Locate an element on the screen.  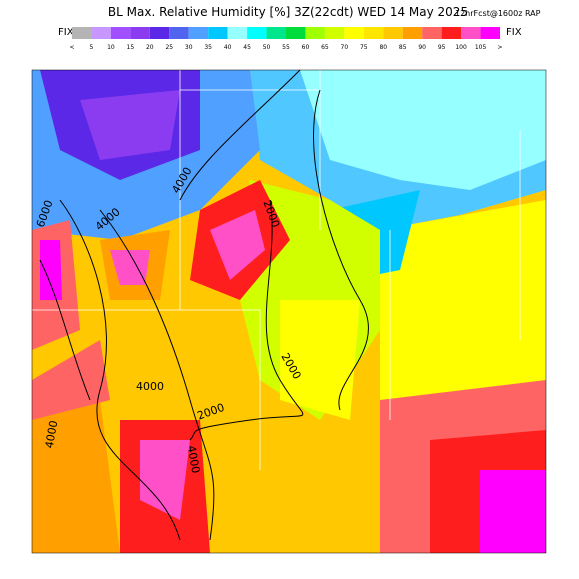
legend-label: 15 is located at coordinates (131, 47).